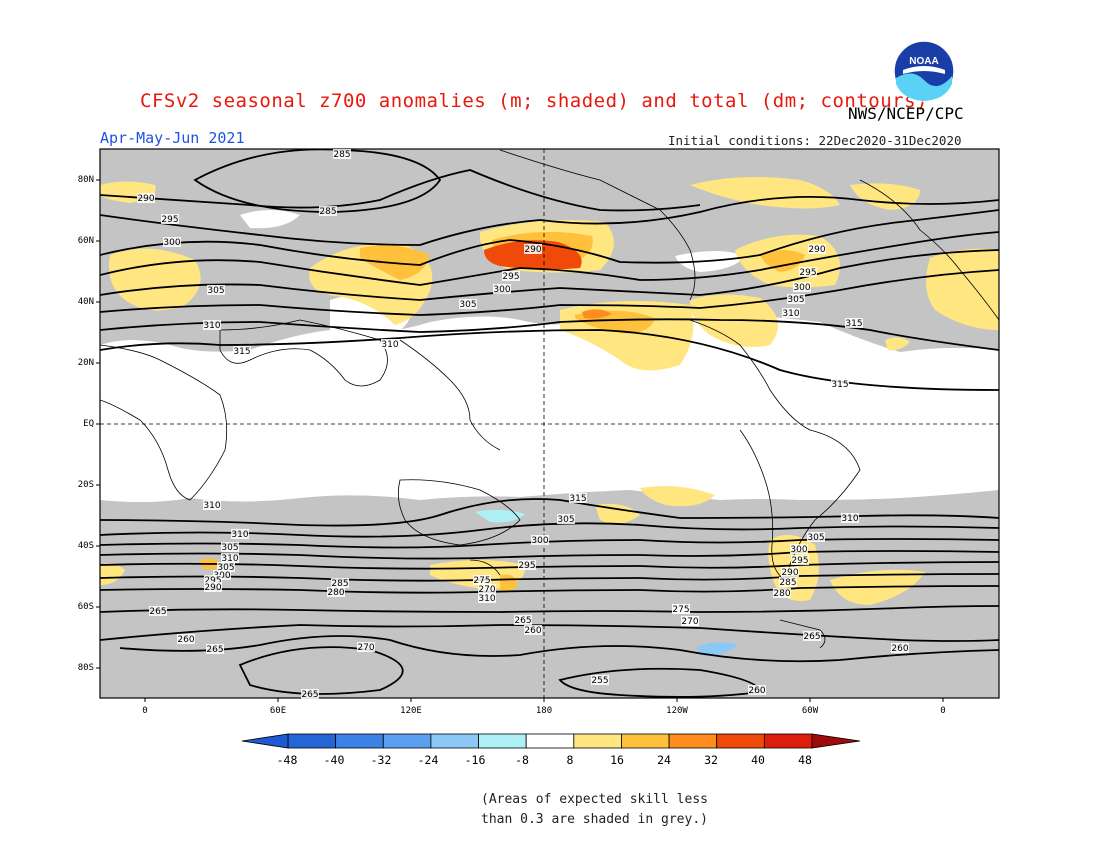 The width and height of the screenshot is (1100, 850). What do you see at coordinates (265, 741) in the screenshot?
I see `colorbar-left-arrow` at bounding box center [265, 741].